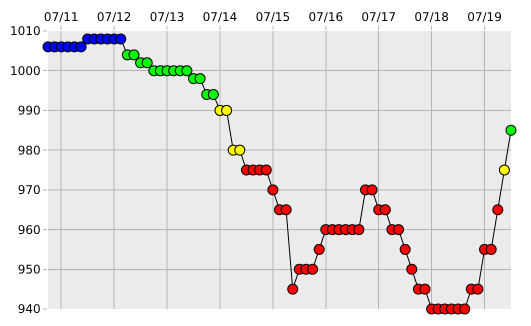 The width and height of the screenshot is (531, 326). What do you see at coordinates (29, 269) in the screenshot?
I see `y-tick-label: 950` at bounding box center [29, 269].